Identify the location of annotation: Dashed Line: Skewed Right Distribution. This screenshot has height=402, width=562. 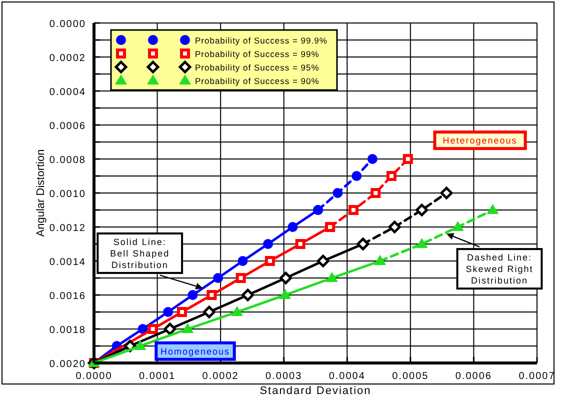
(500, 269).